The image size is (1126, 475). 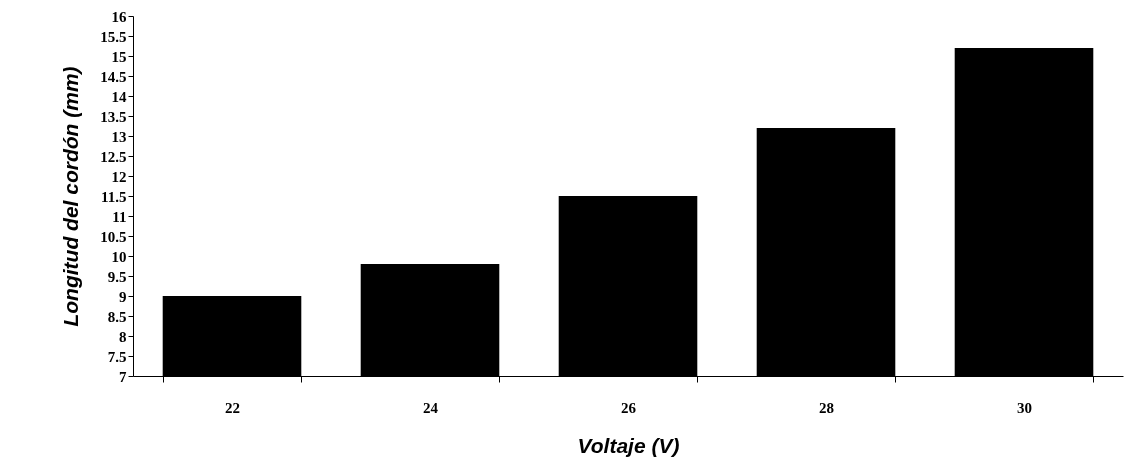 What do you see at coordinates (117, 316) in the screenshot?
I see `y-tick-label: 8.5` at bounding box center [117, 316].